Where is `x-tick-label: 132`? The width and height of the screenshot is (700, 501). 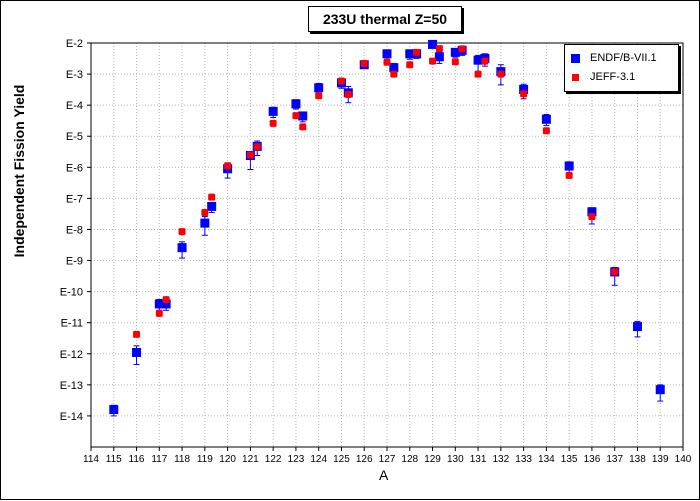 x-tick-label: 132 is located at coordinates (501, 459).